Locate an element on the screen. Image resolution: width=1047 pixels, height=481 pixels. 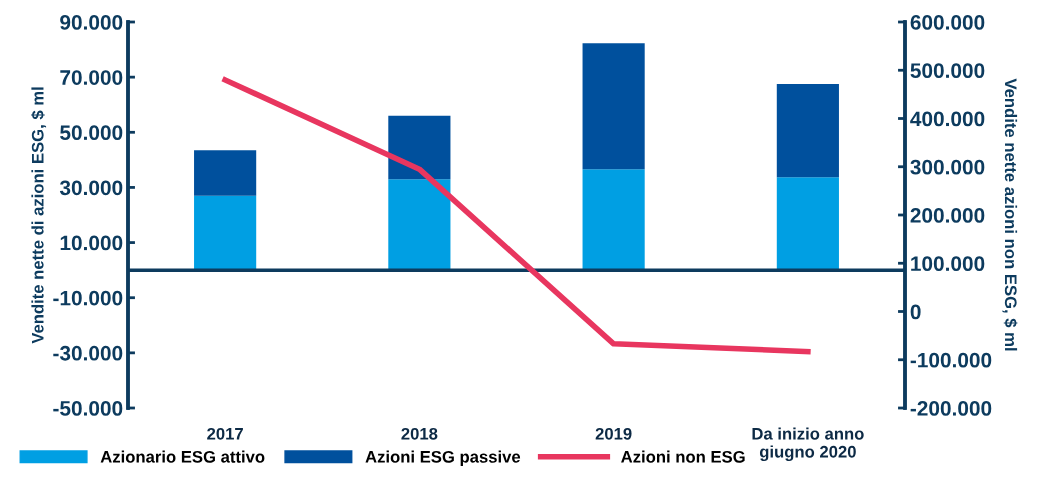
legend-label: Azionario ESG attivo is located at coordinates (182, 456).